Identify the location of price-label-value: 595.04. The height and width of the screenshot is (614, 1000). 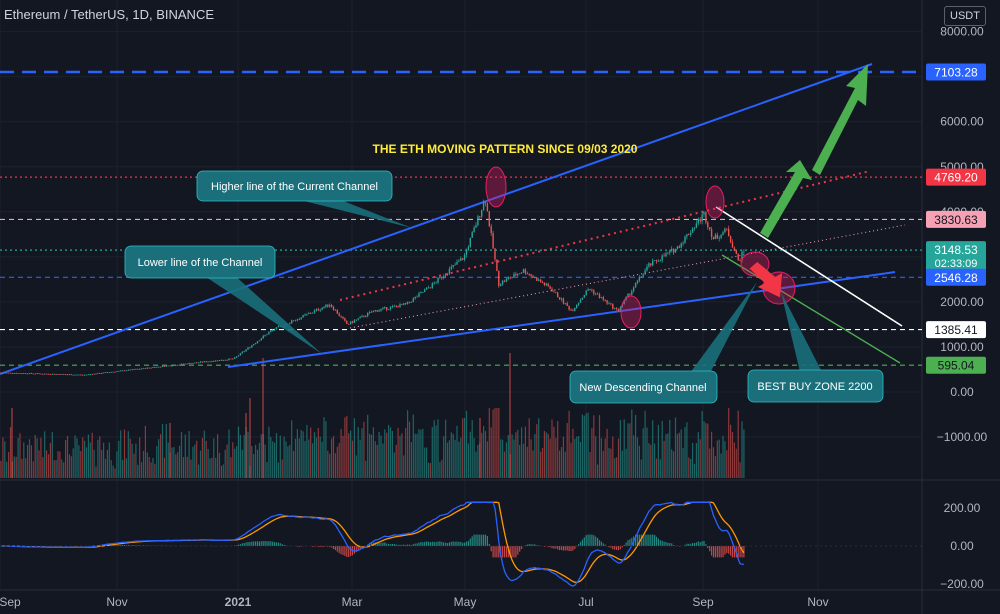
(956, 366).